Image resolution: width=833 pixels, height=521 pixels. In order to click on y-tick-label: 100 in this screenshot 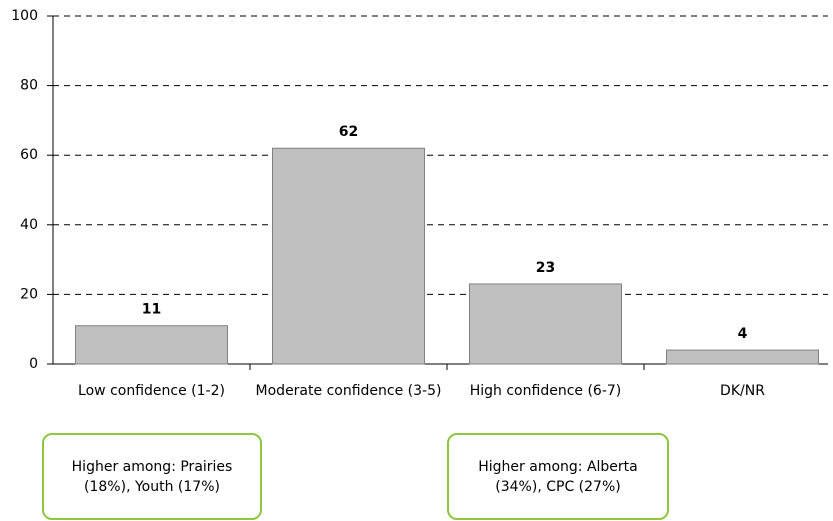, I will do `click(24, 16)`.